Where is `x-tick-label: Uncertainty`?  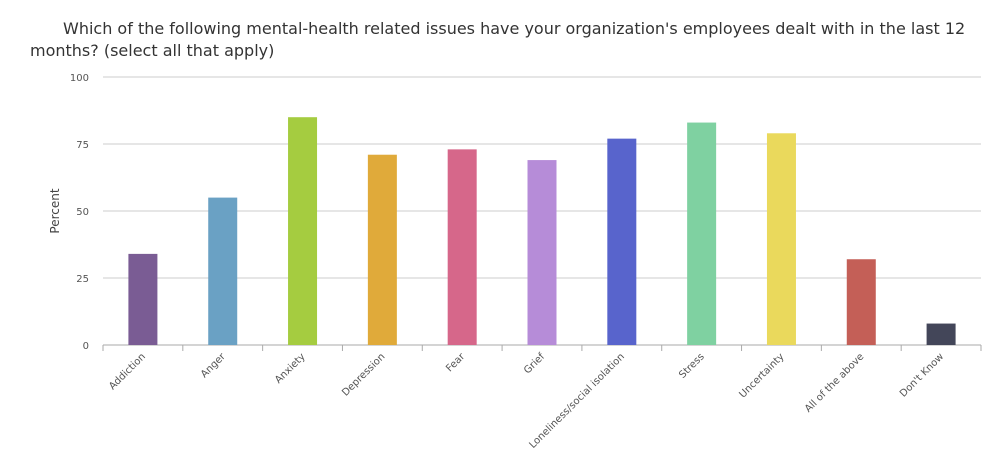
x-tick-label: Uncertainty is located at coordinates (761, 375).